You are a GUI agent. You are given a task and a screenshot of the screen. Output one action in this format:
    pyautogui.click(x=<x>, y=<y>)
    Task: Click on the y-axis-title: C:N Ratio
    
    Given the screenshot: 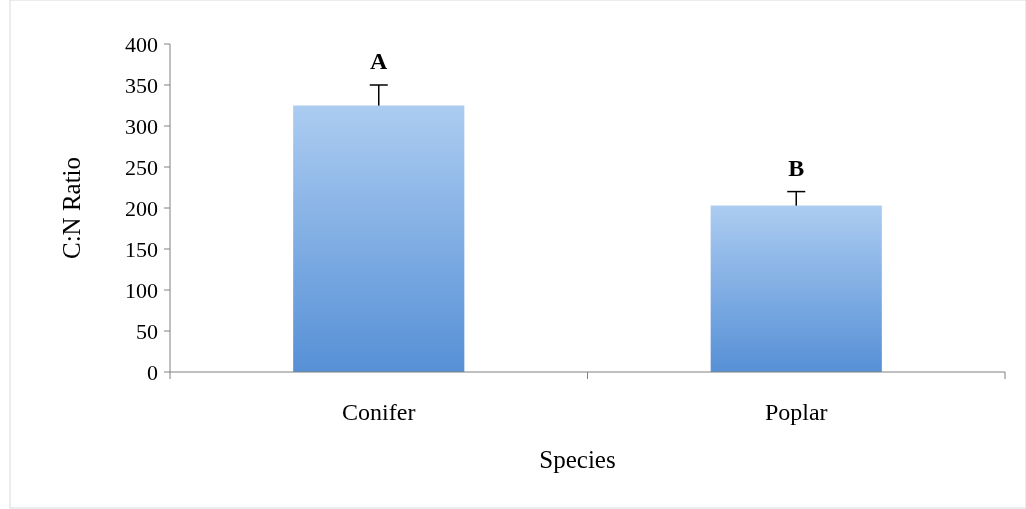 What is the action you would take?
    pyautogui.click(x=71, y=208)
    